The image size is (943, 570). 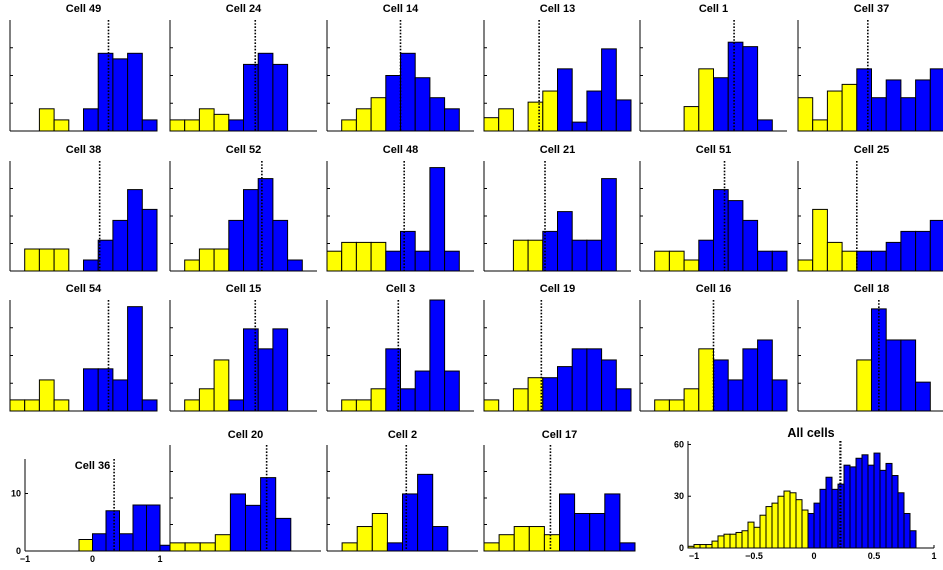 What do you see at coordinates (400, 208) in the screenshot?
I see `histogram-panel: Cell 48` at bounding box center [400, 208].